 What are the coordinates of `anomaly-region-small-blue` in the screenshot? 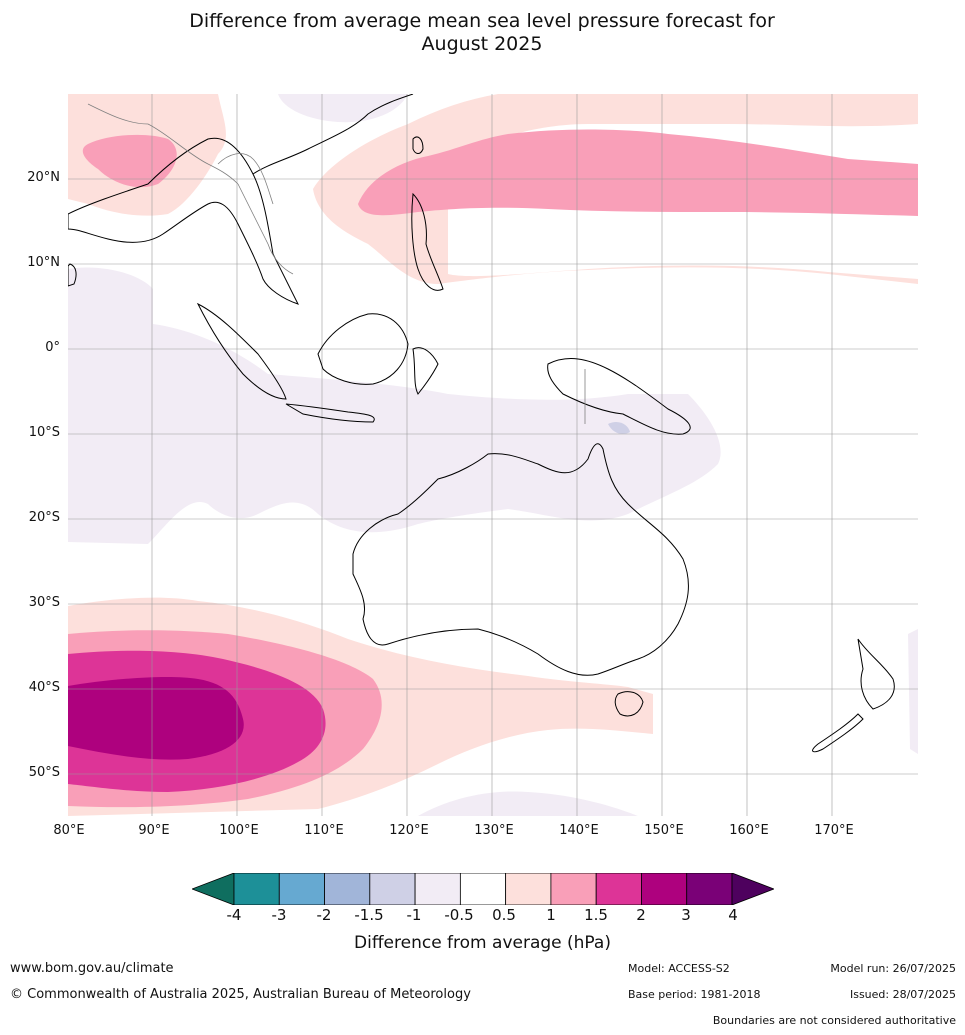 It's located at (619, 427).